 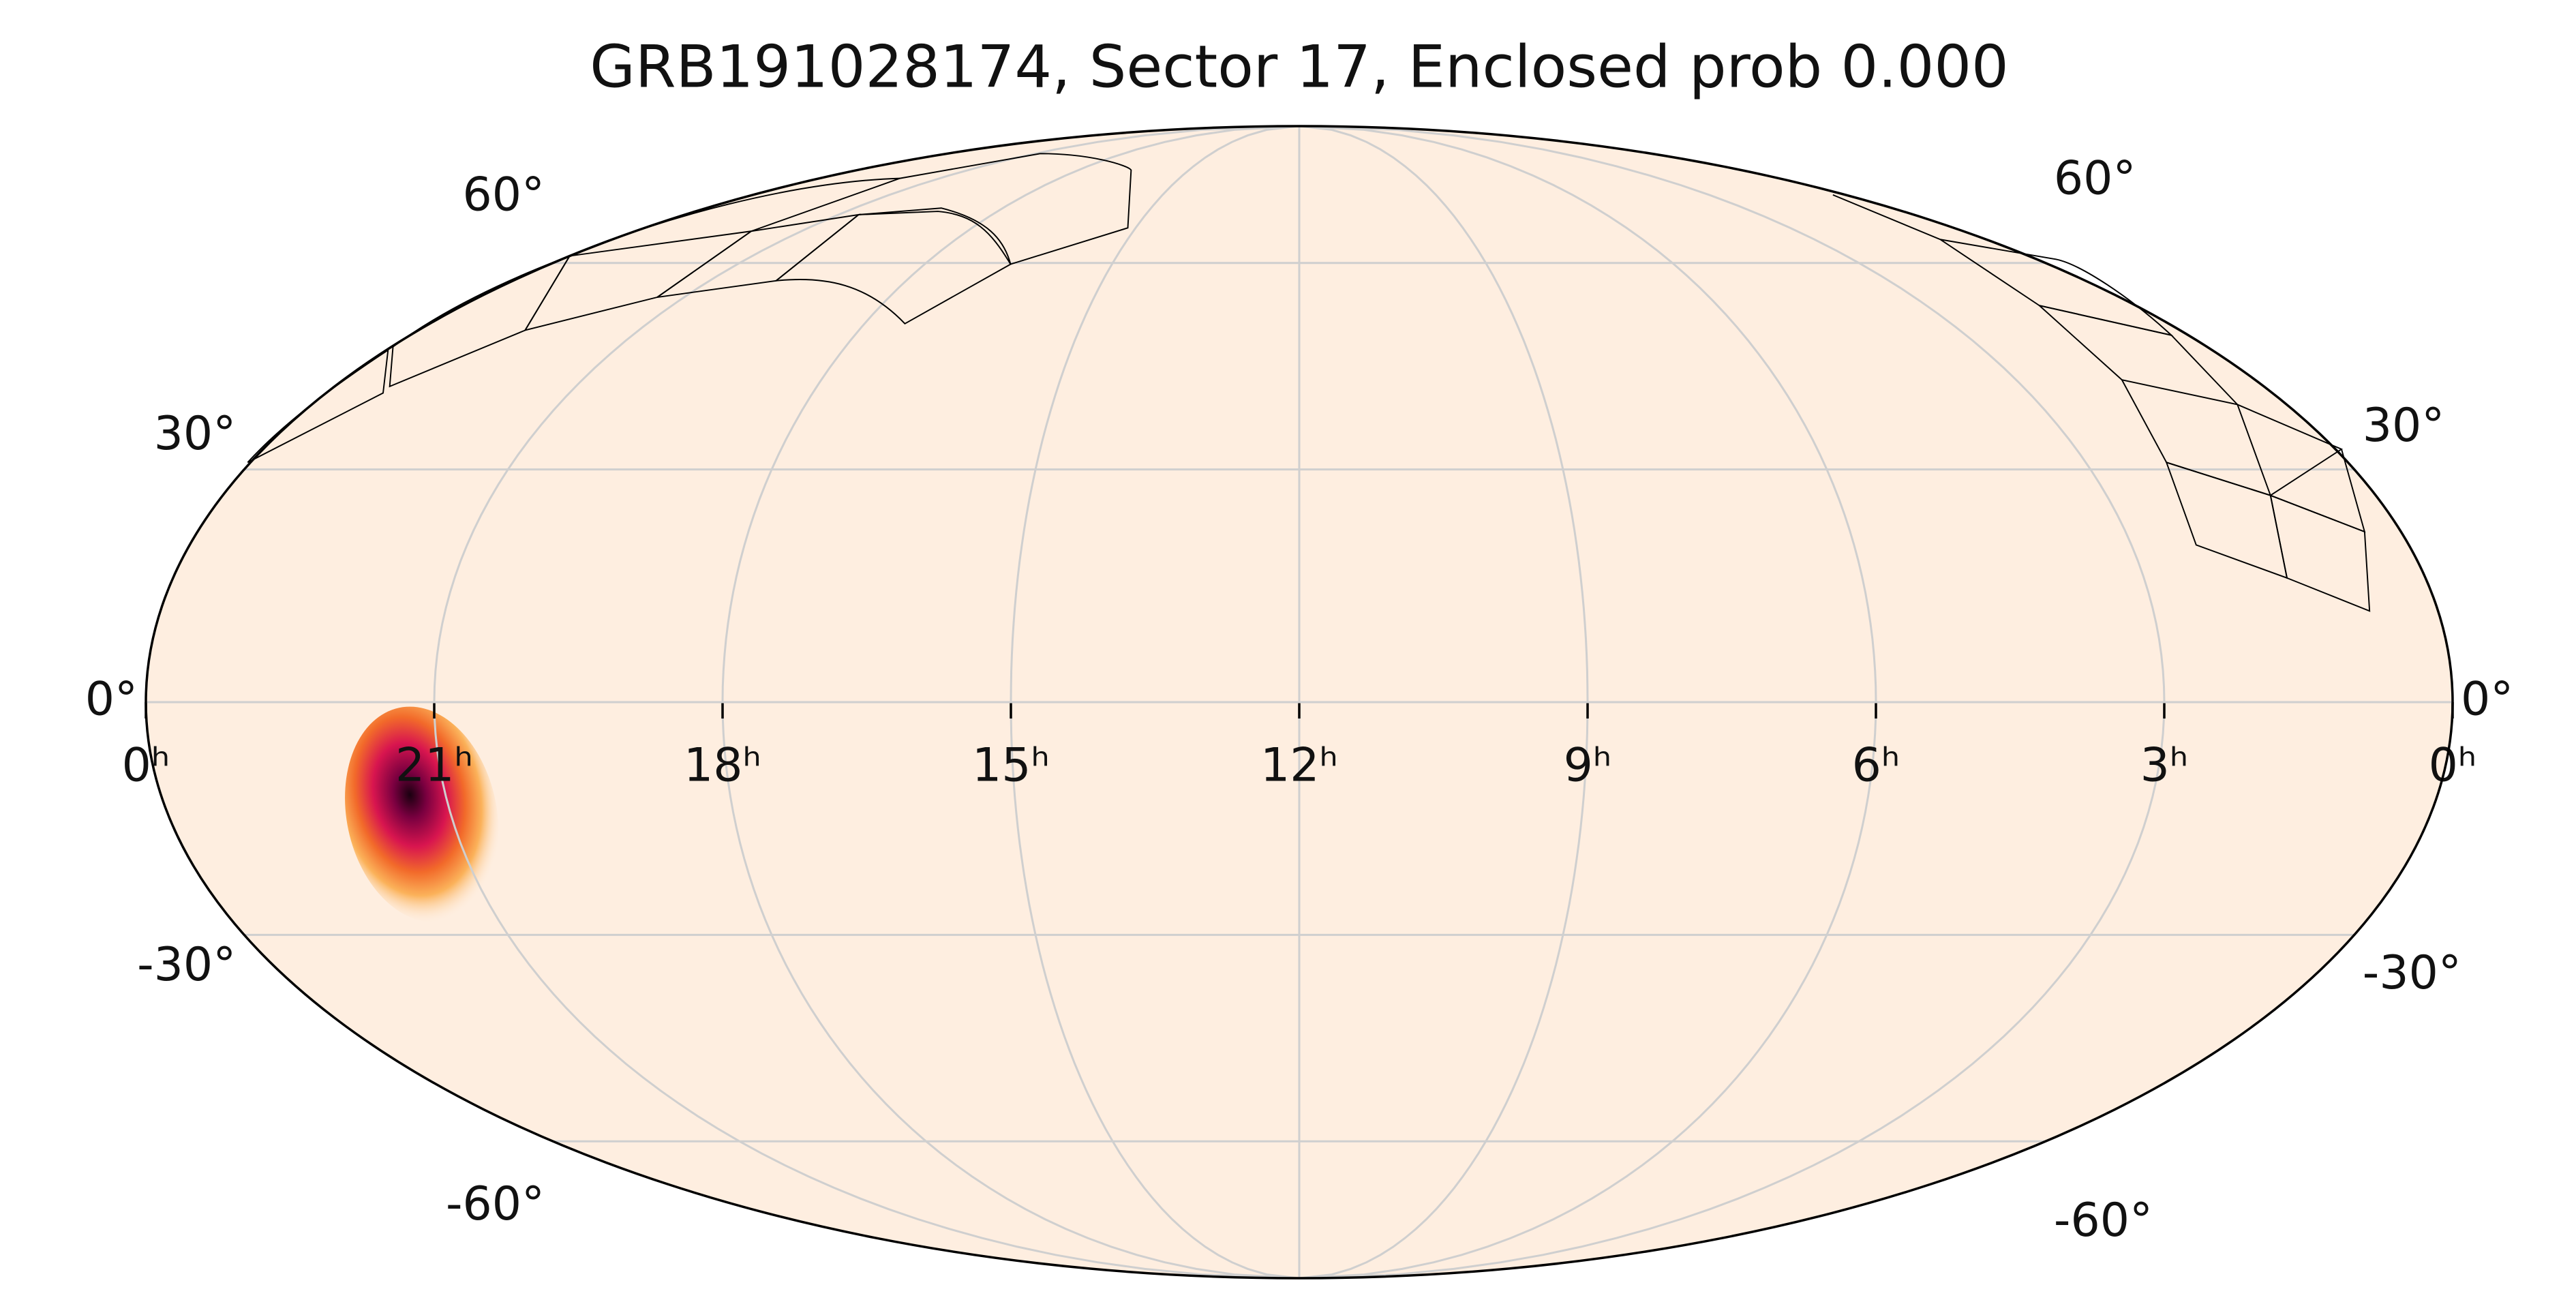 I want to click on x-tick-label: 3ʰ, so click(x=2164, y=766).